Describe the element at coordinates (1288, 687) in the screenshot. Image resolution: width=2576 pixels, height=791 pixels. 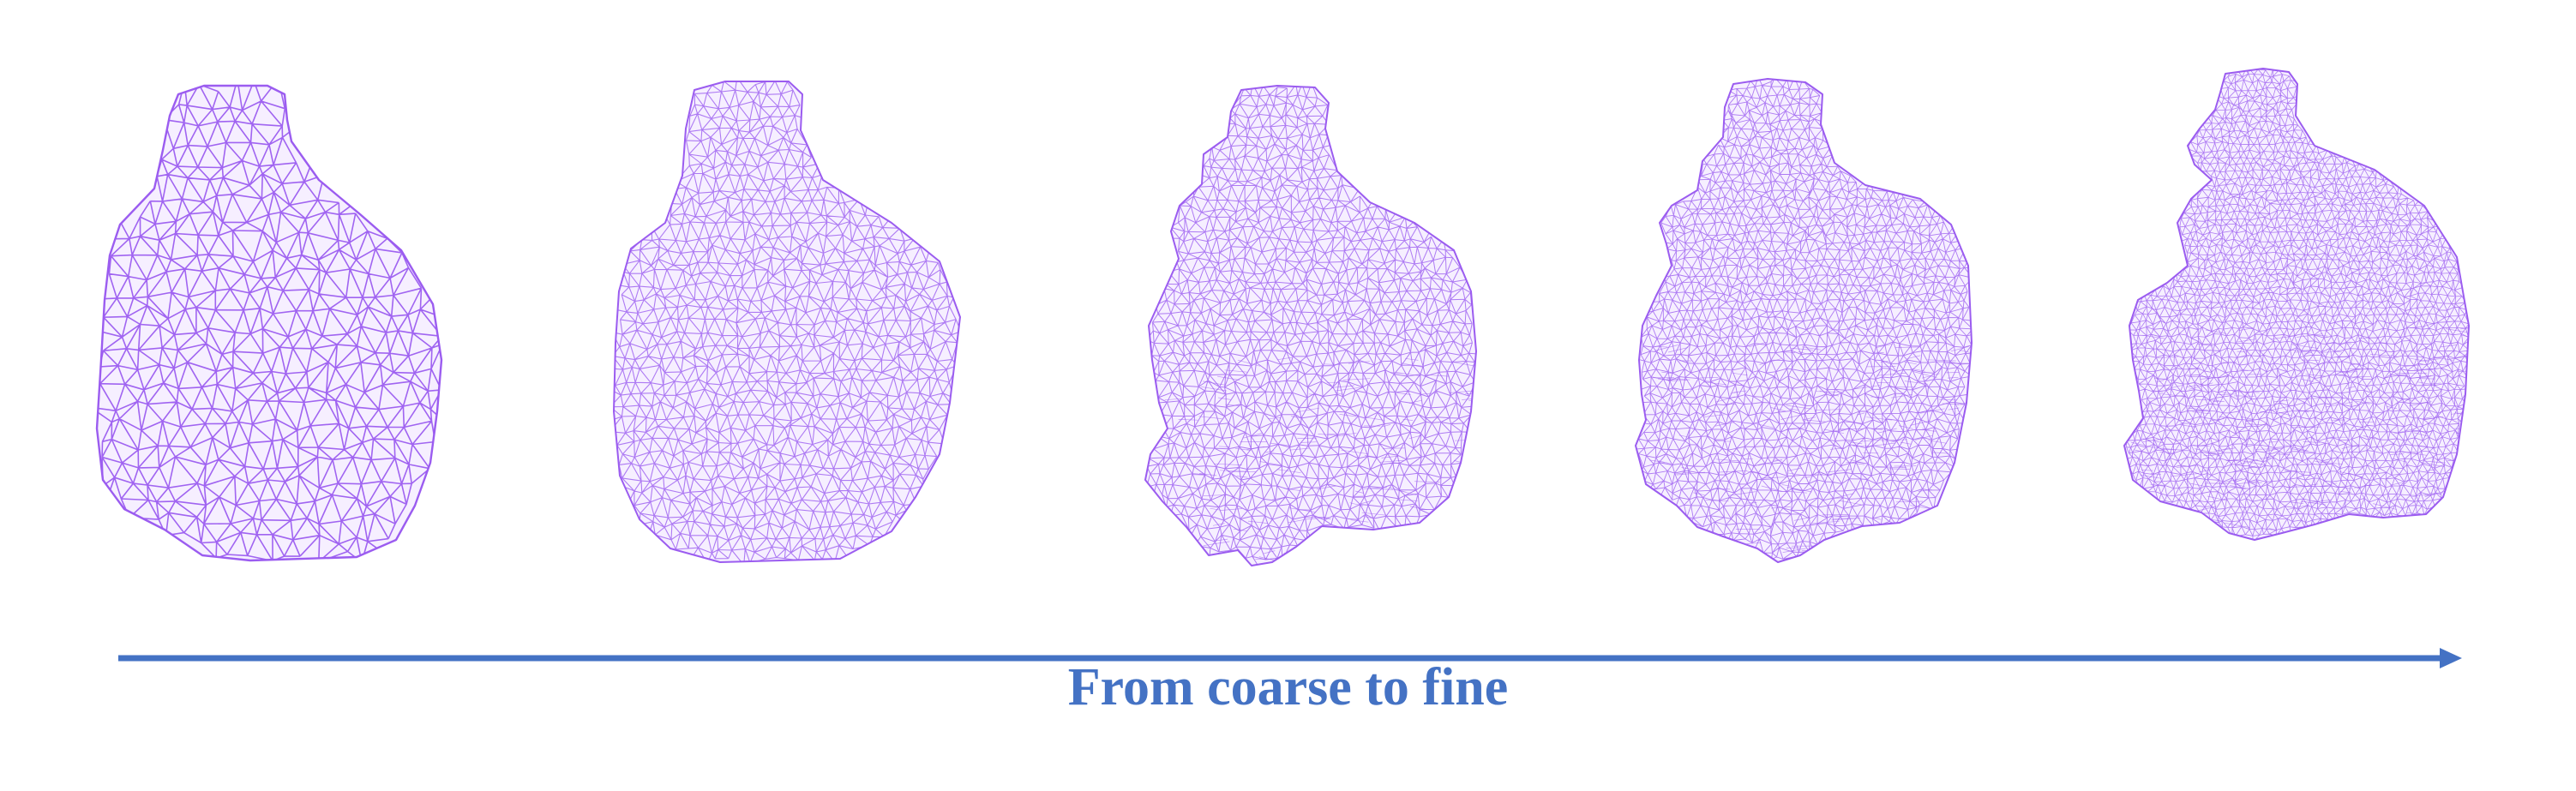
I see `caption-text: From coarse to fine` at that location.